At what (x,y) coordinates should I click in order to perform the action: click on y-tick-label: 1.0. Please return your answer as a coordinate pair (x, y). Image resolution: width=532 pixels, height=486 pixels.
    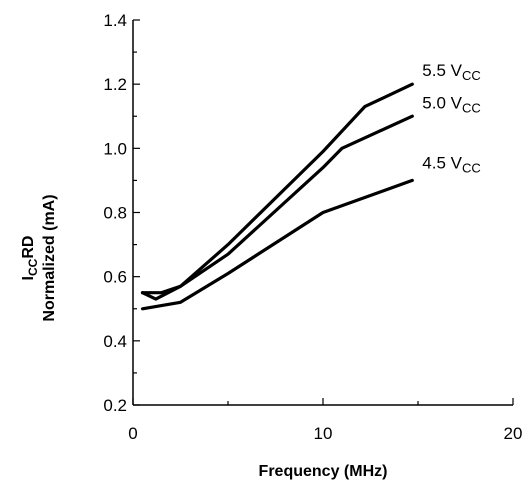
    Looking at the image, I should click on (115, 148).